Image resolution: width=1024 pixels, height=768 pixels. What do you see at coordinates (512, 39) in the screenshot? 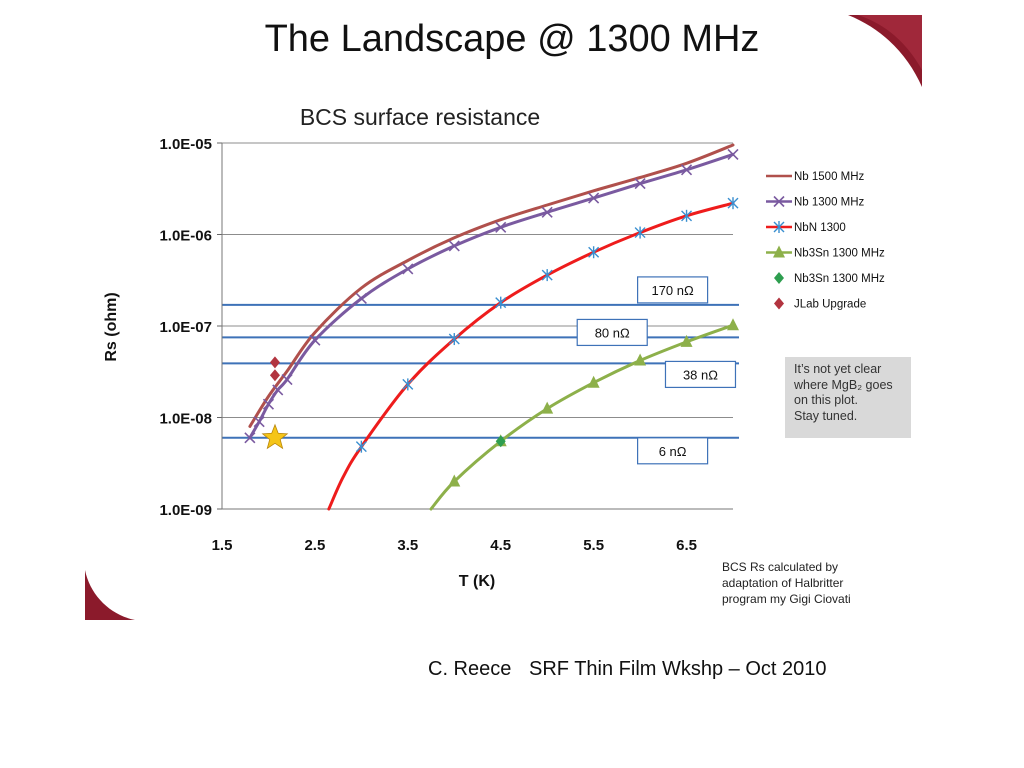
I see `slide-title: The Landscape @ 1300 MHz` at bounding box center [512, 39].